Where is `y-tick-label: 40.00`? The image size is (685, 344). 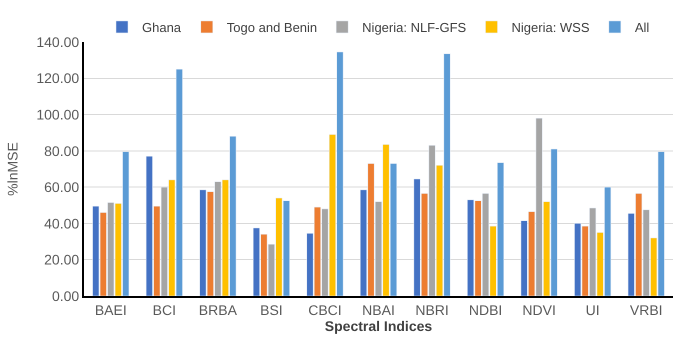 y-tick-label: 40.00 is located at coordinates (62, 223).